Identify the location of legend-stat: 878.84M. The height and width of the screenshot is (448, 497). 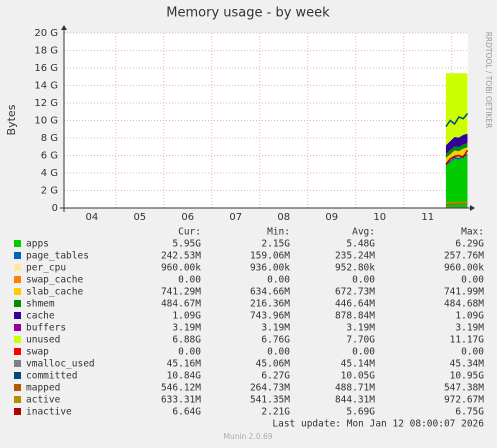
(355, 316).